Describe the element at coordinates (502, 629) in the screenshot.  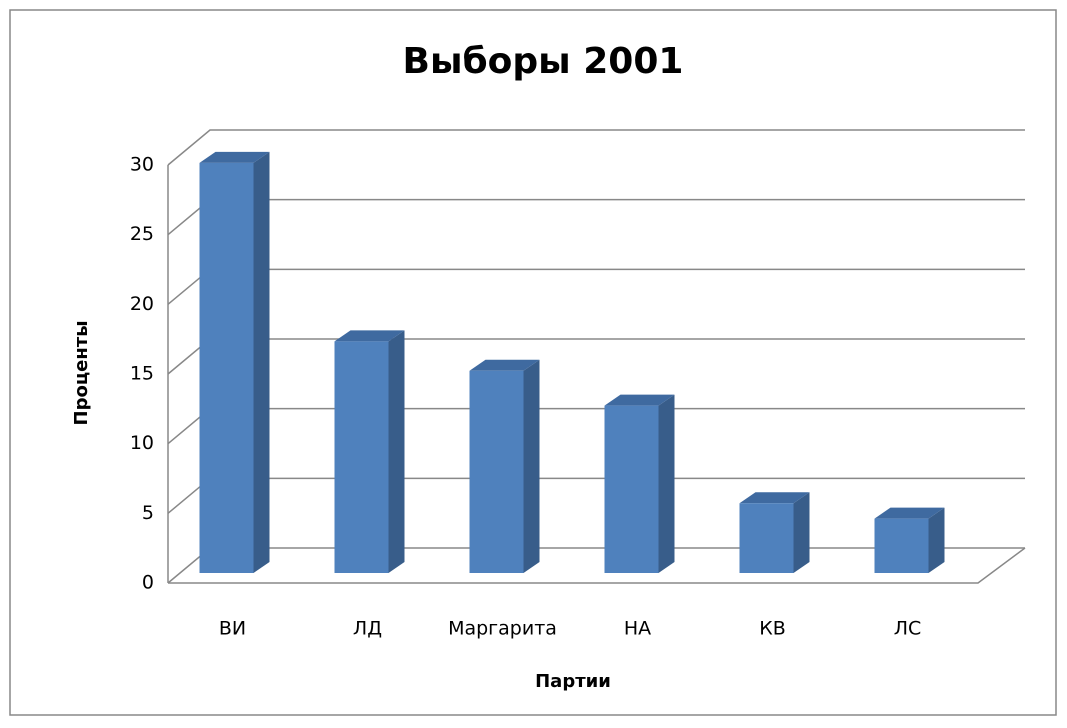
I see `x-tick-label: Маргарита` at that location.